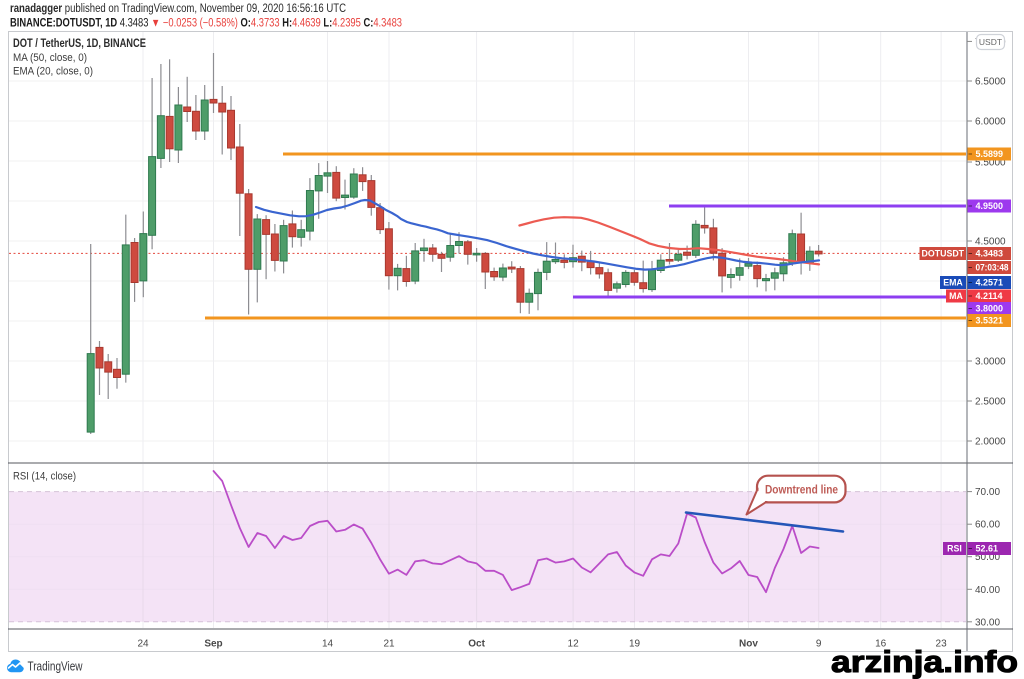  What do you see at coordinates (476, 644) in the screenshot?
I see `svg-text: Oct` at bounding box center [476, 644].